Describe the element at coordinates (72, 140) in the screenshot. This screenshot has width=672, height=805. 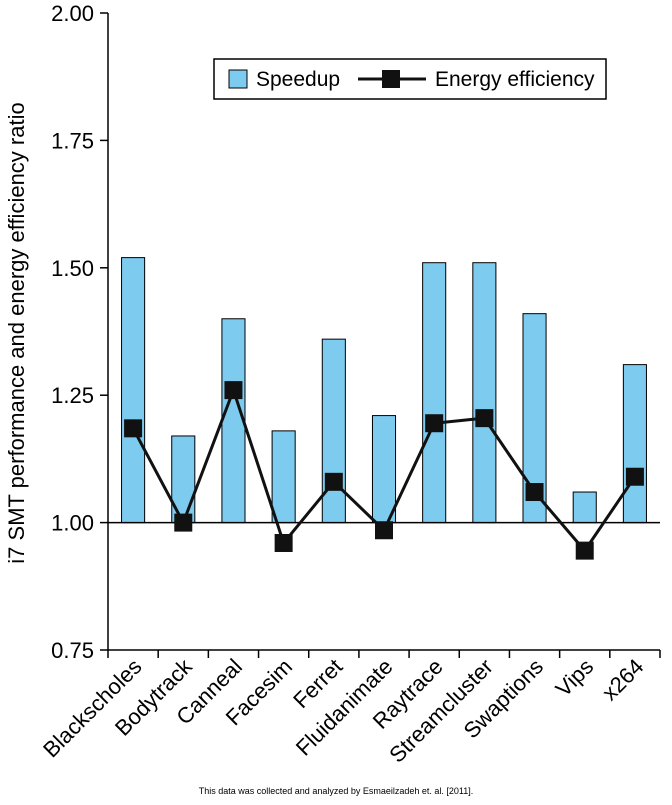
I see `y-tick-label: 1.75` at that location.